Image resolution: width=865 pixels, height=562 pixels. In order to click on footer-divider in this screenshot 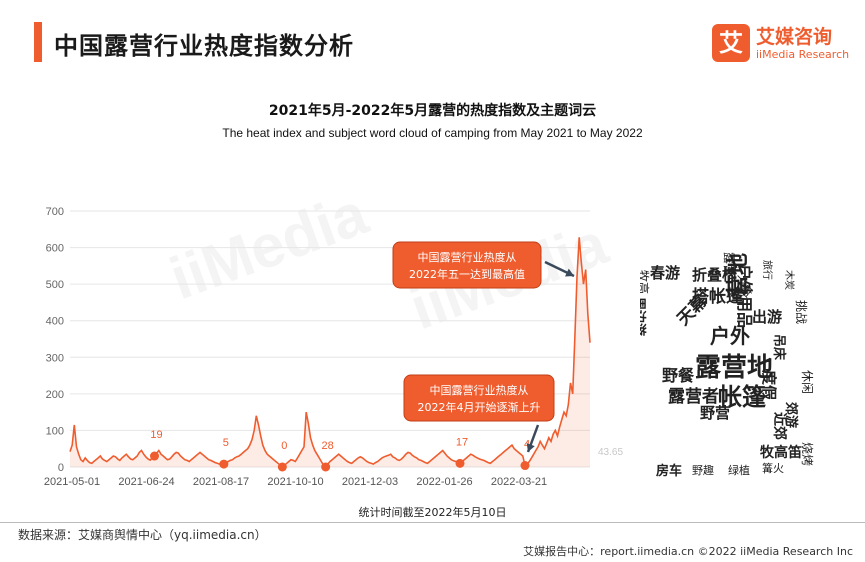, I will do `click(432, 522)`.